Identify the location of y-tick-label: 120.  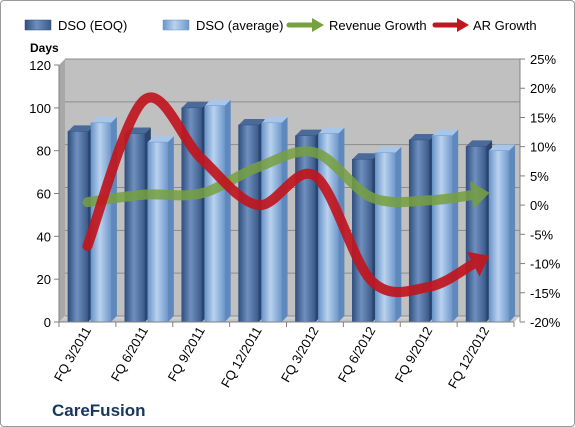
(40, 65).